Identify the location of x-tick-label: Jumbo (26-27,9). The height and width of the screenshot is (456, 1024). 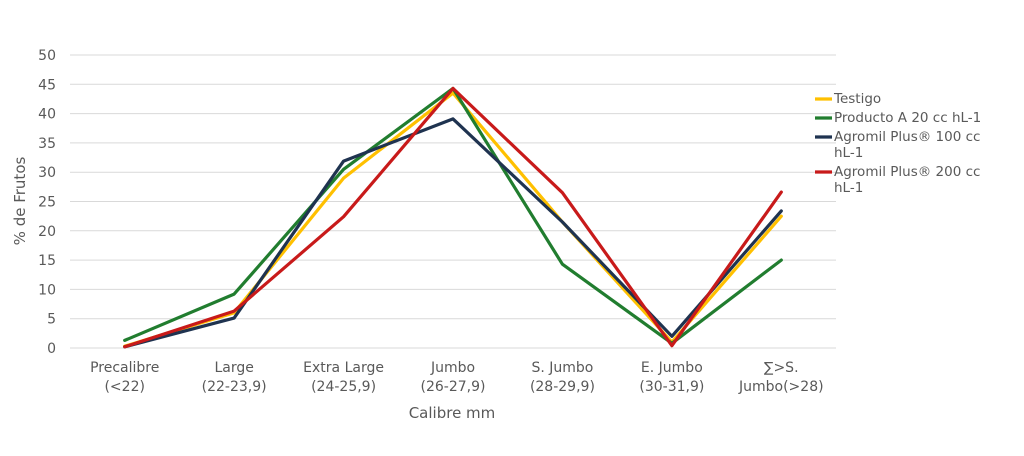
(453, 377).